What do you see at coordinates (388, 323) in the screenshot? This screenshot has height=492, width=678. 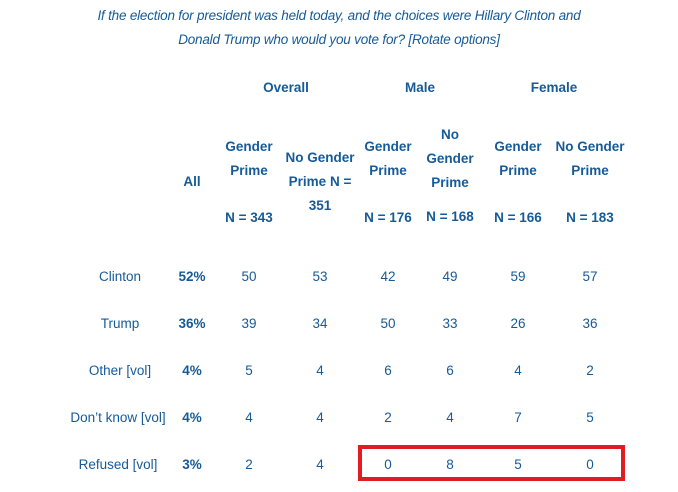 I see `cell-male-gp: 50` at bounding box center [388, 323].